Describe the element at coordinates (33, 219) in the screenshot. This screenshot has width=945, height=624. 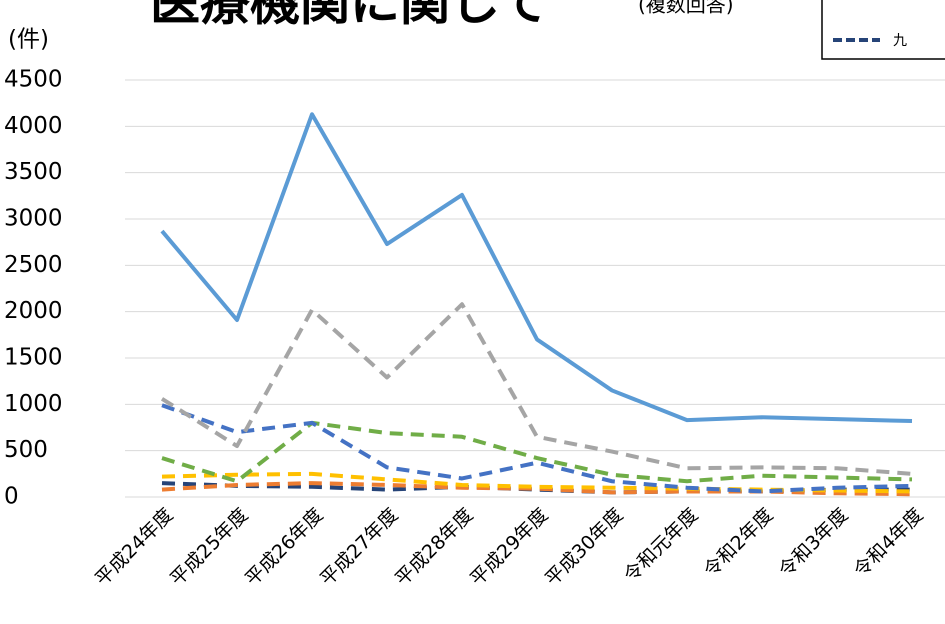
I see `y-tick-label: 3000` at that location.